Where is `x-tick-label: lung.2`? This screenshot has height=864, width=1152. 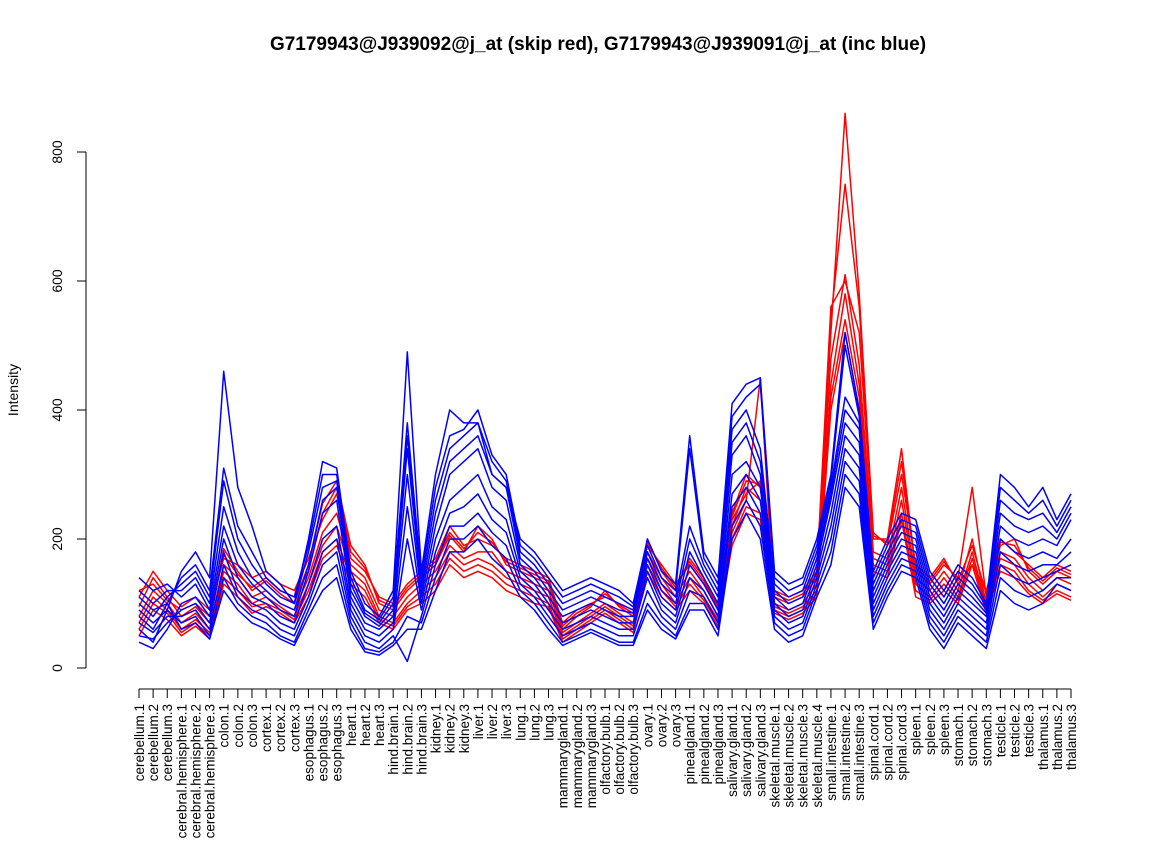
x-tick-label: lung.2 is located at coordinates (534, 722).